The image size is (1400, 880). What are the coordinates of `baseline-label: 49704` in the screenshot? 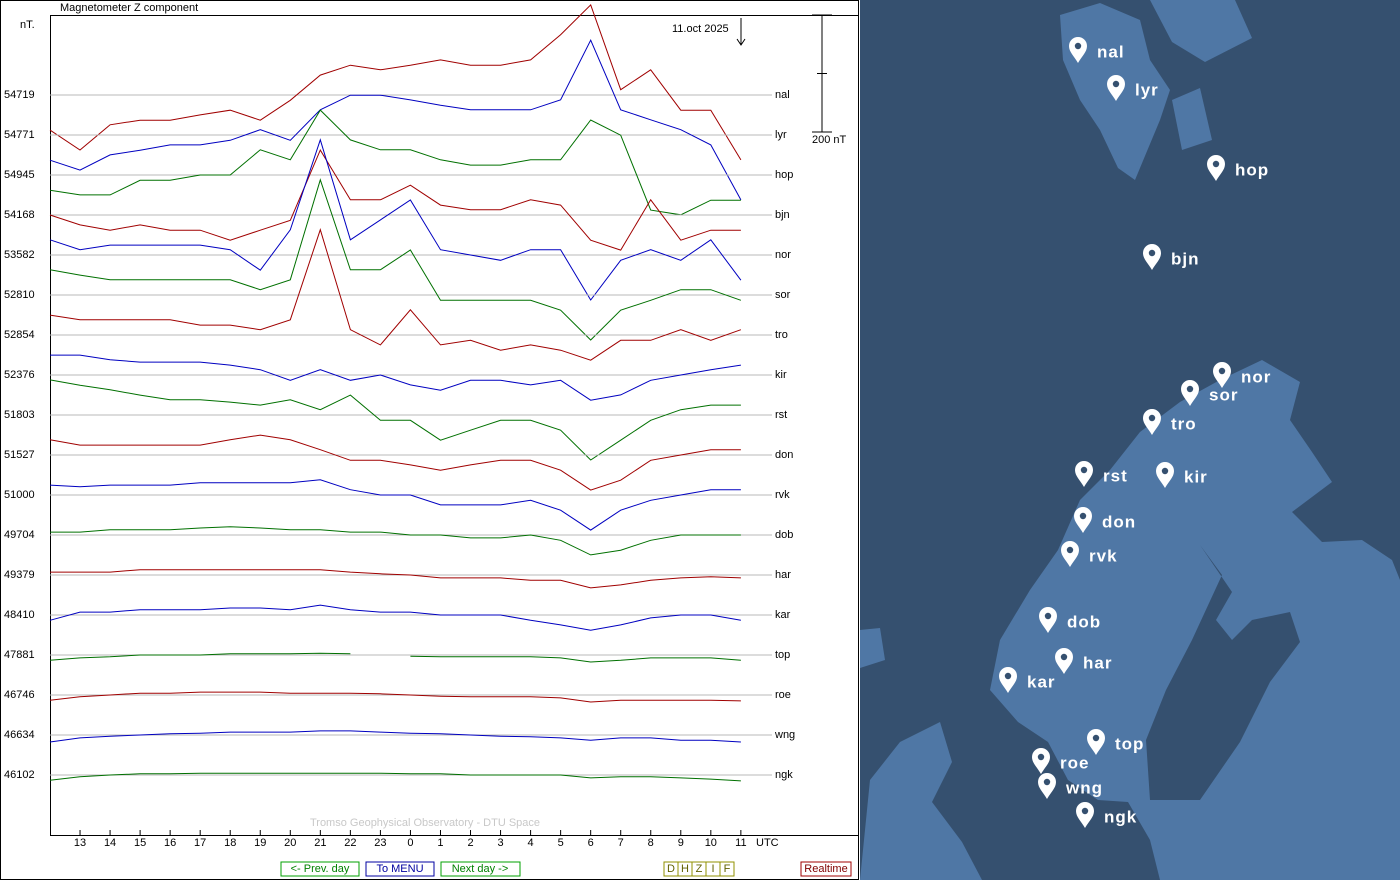 It's located at (19, 535).